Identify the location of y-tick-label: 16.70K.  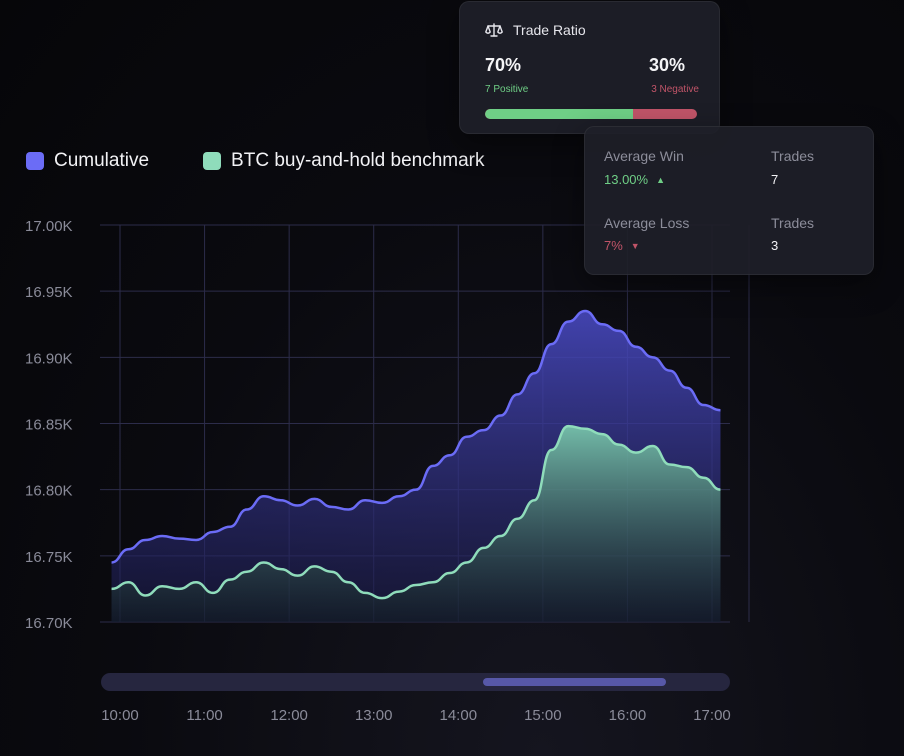
(49, 623).